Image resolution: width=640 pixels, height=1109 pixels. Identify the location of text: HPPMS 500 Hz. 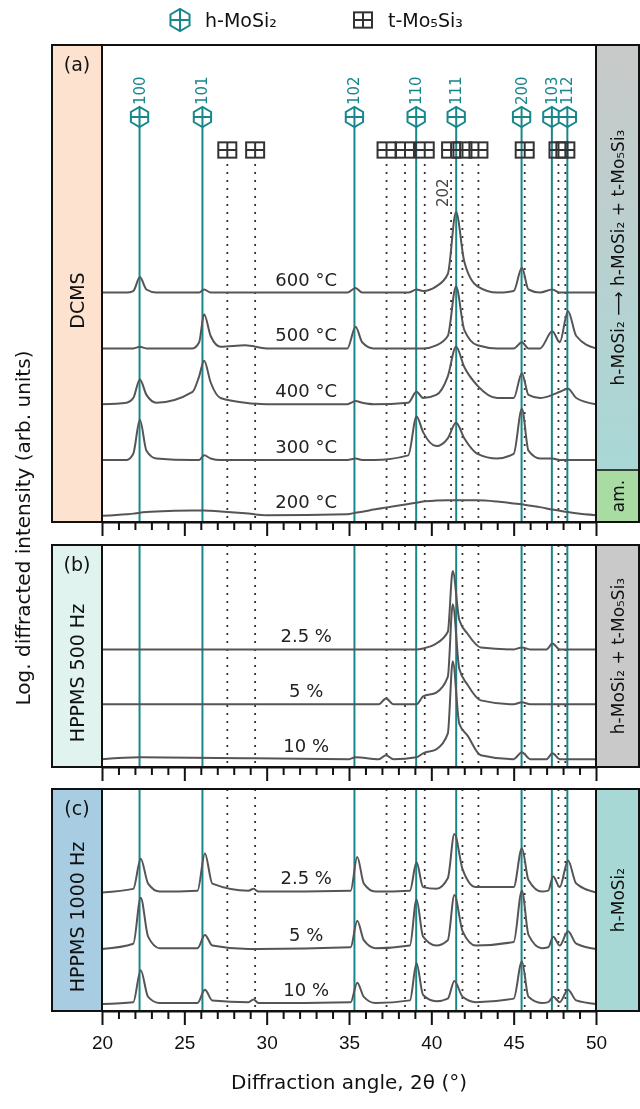
(77, 673).